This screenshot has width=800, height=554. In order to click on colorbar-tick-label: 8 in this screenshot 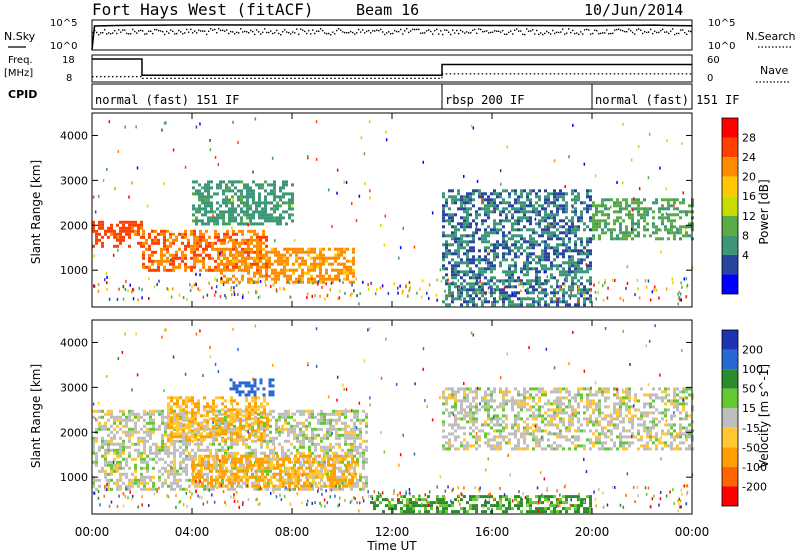, I will do `click(745, 235)`.